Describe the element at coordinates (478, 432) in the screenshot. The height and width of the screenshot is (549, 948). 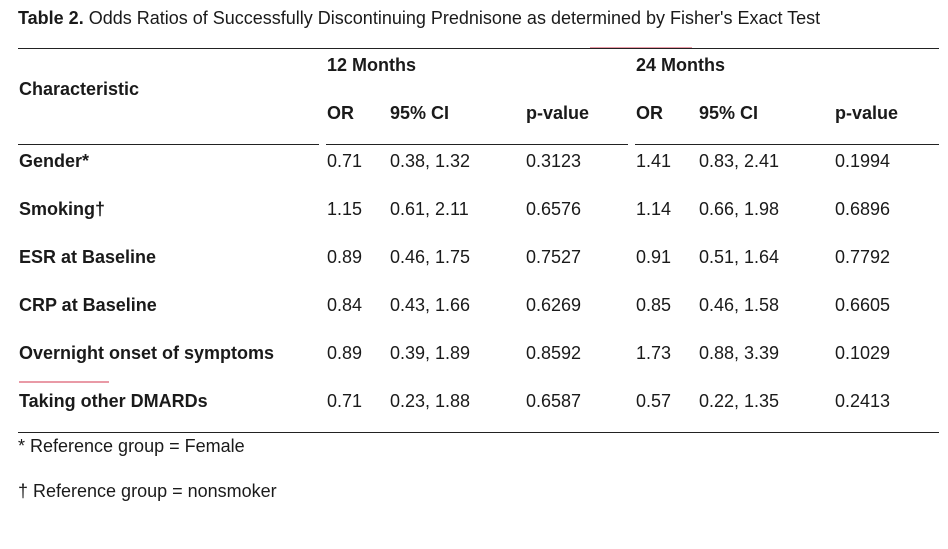
I see `table-bottom-rule` at that location.